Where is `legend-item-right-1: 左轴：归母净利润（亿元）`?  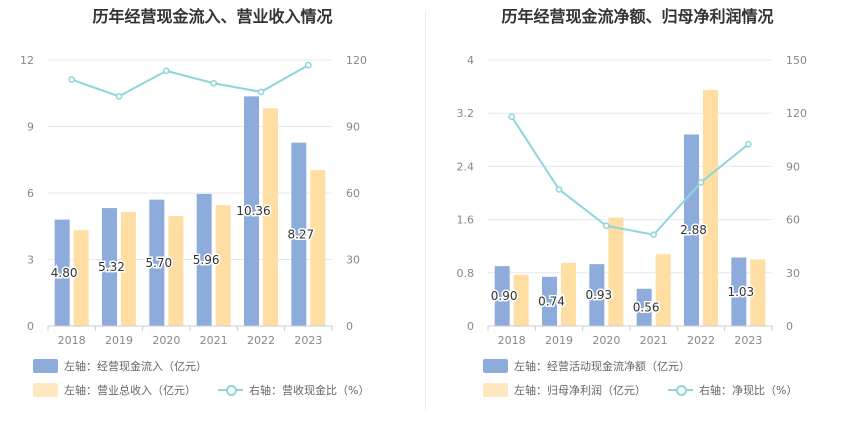
legend-item-right-1: 左轴：归母净利润（亿元） is located at coordinates (564, 390).